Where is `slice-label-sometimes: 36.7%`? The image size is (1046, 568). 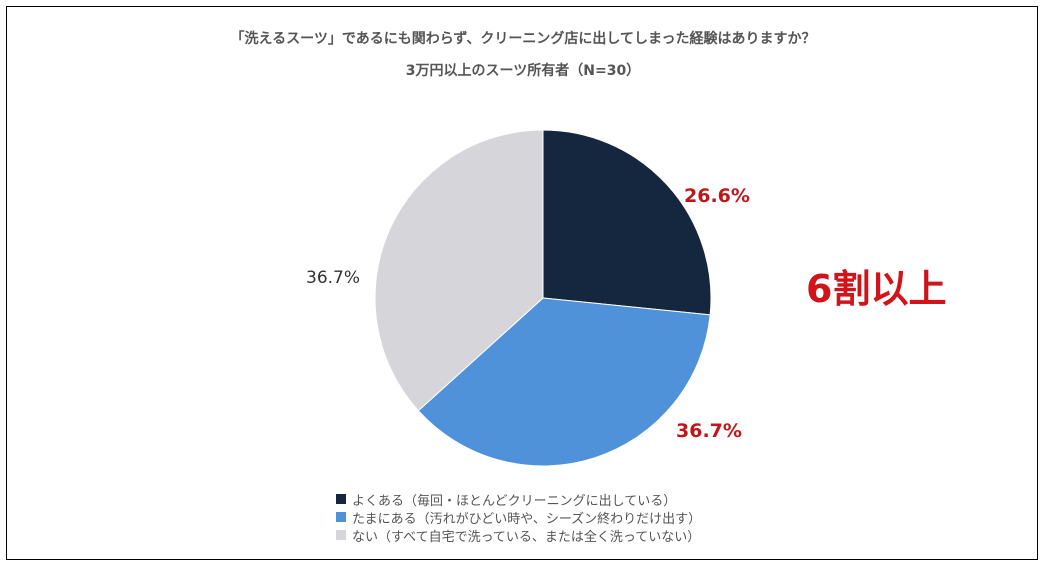
slice-label-sometimes: 36.7% is located at coordinates (709, 431).